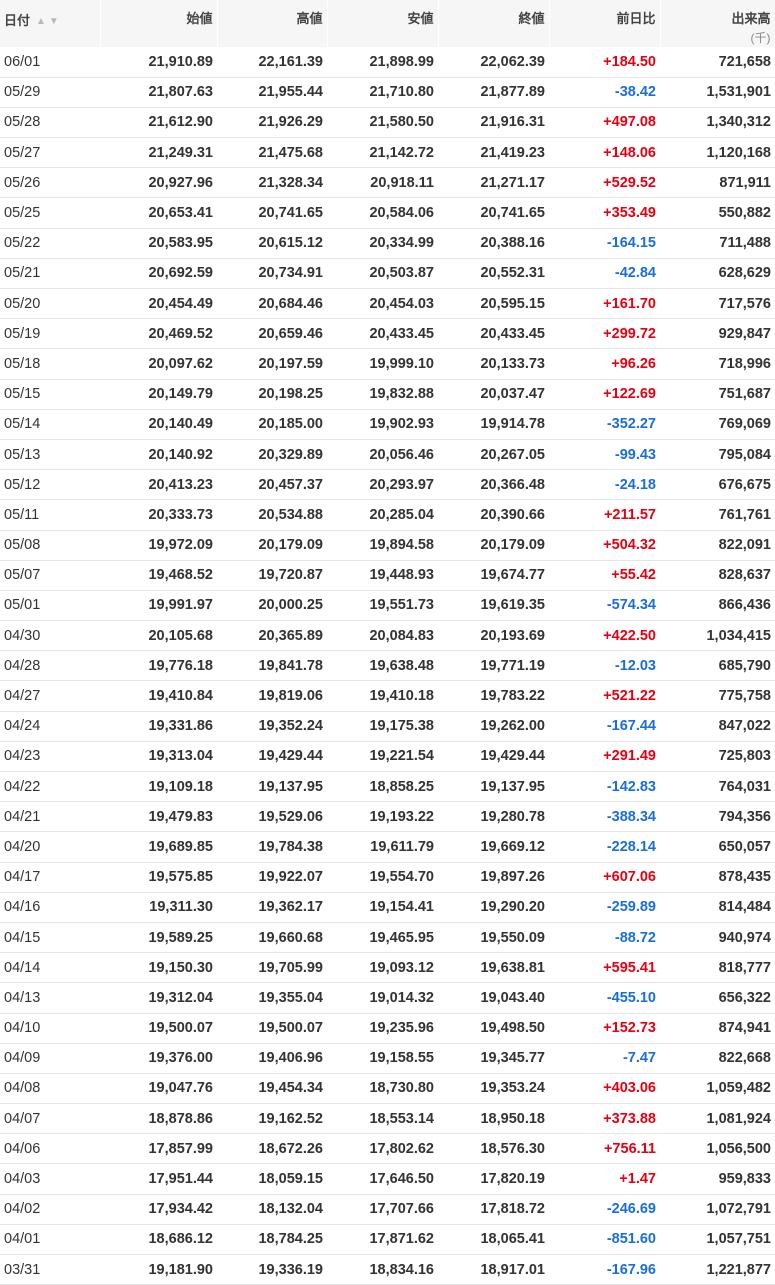  What do you see at coordinates (717, 364) in the screenshot?
I see `volume-cell: 718,996` at bounding box center [717, 364].